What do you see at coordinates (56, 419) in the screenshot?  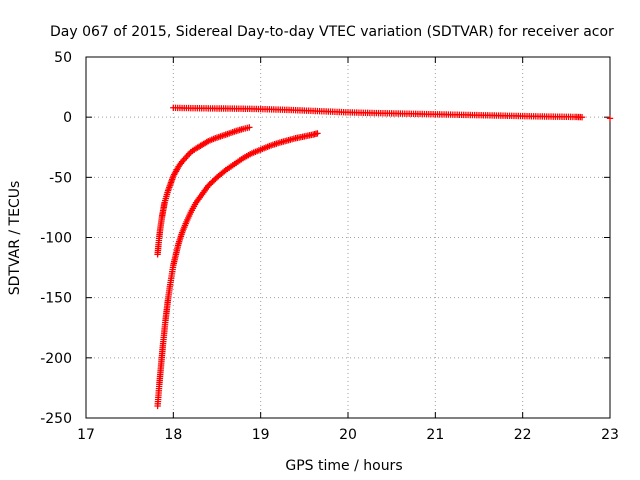 I see `y-tick-label: -250` at bounding box center [56, 419].